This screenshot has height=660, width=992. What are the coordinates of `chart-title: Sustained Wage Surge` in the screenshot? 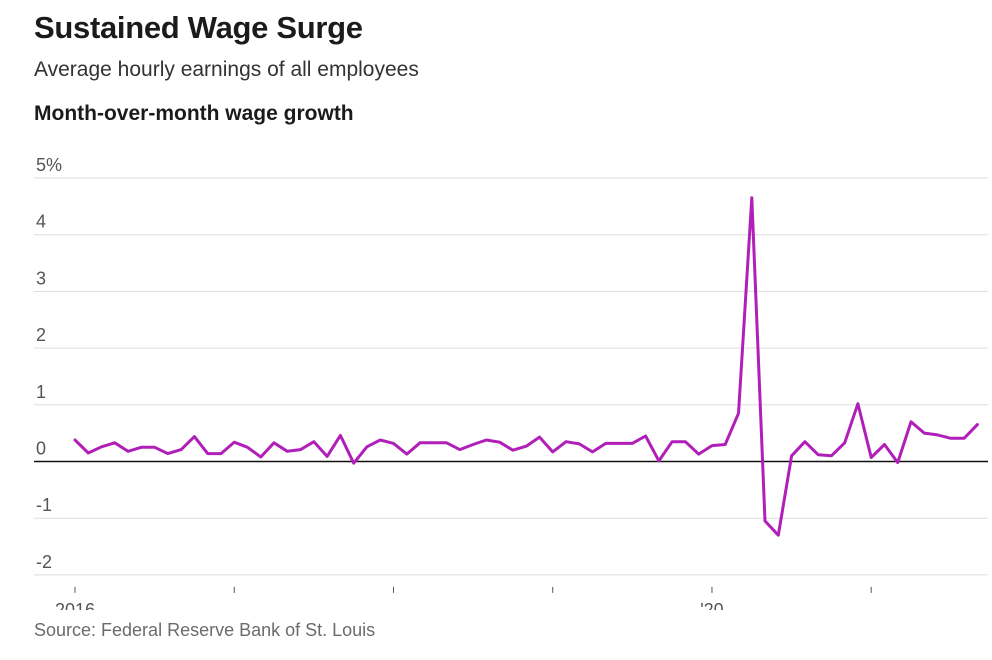 It's located at (198, 27).